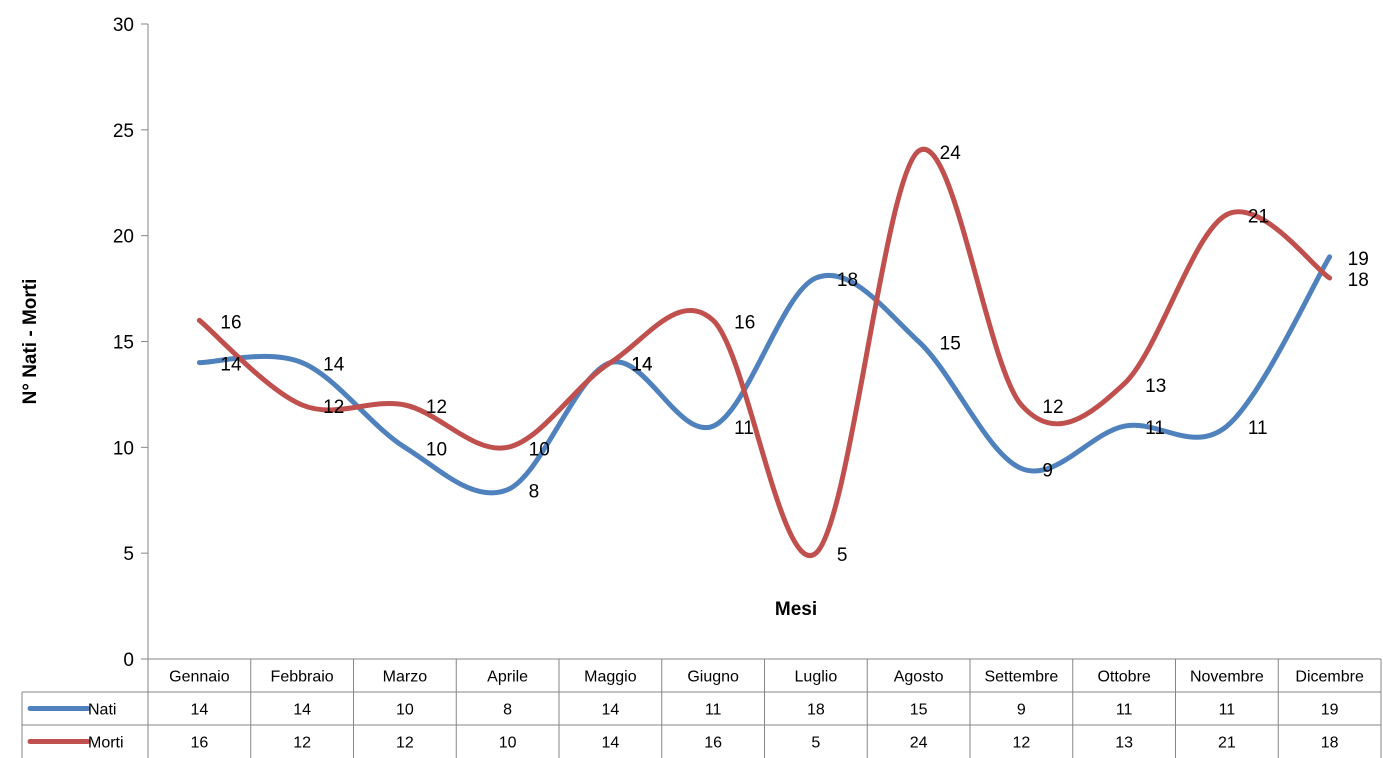 Image resolution: width=1383 pixels, height=758 pixels. I want to click on x-category-label: Aprile, so click(507, 677).